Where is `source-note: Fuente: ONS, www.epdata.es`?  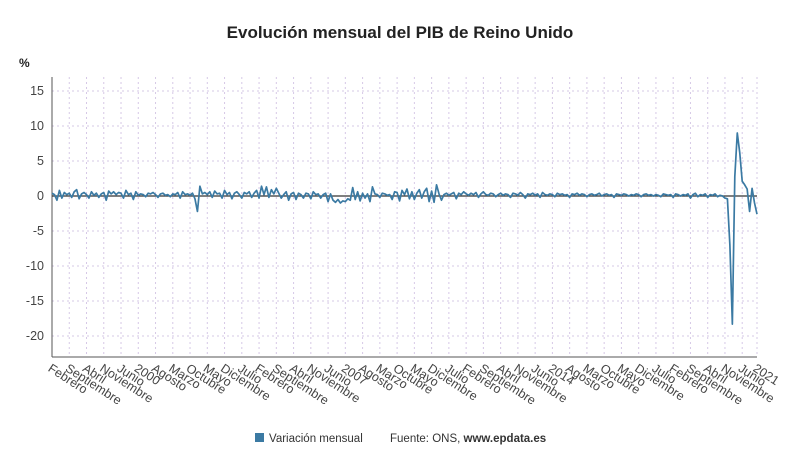
source-note: Fuente: ONS, www.epdata.es is located at coordinates (468, 439).